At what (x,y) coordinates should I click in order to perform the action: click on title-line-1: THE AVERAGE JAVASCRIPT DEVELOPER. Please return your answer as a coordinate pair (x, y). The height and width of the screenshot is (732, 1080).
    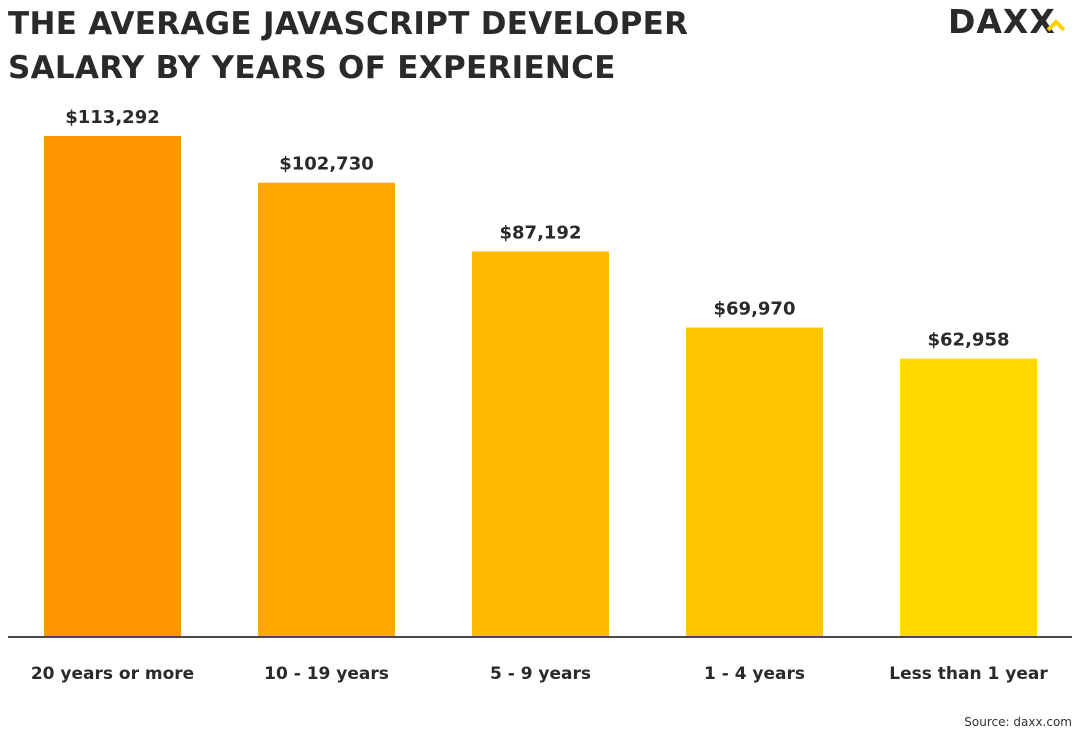
    Looking at the image, I should click on (348, 24).